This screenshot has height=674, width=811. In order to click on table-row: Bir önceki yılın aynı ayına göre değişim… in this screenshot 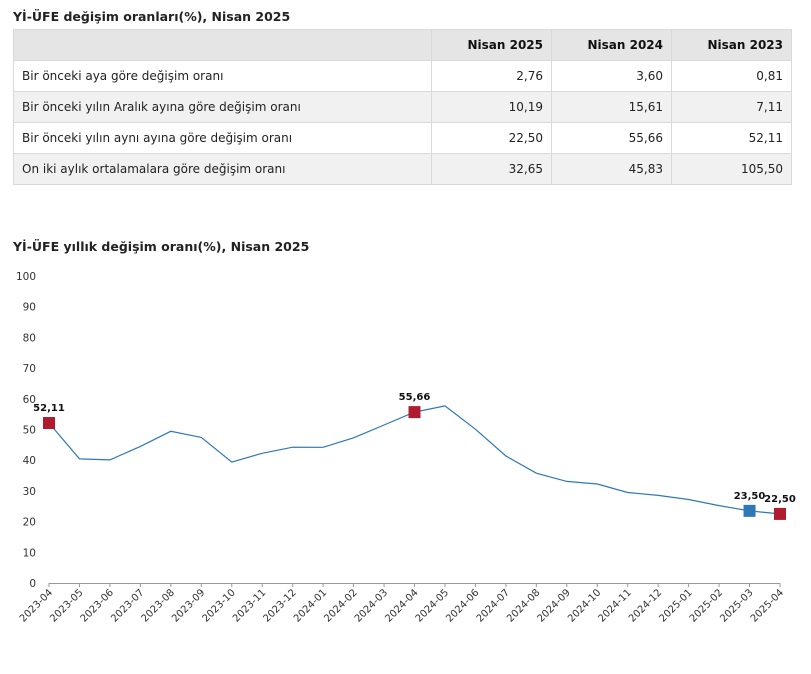, I will do `click(402, 138)`.